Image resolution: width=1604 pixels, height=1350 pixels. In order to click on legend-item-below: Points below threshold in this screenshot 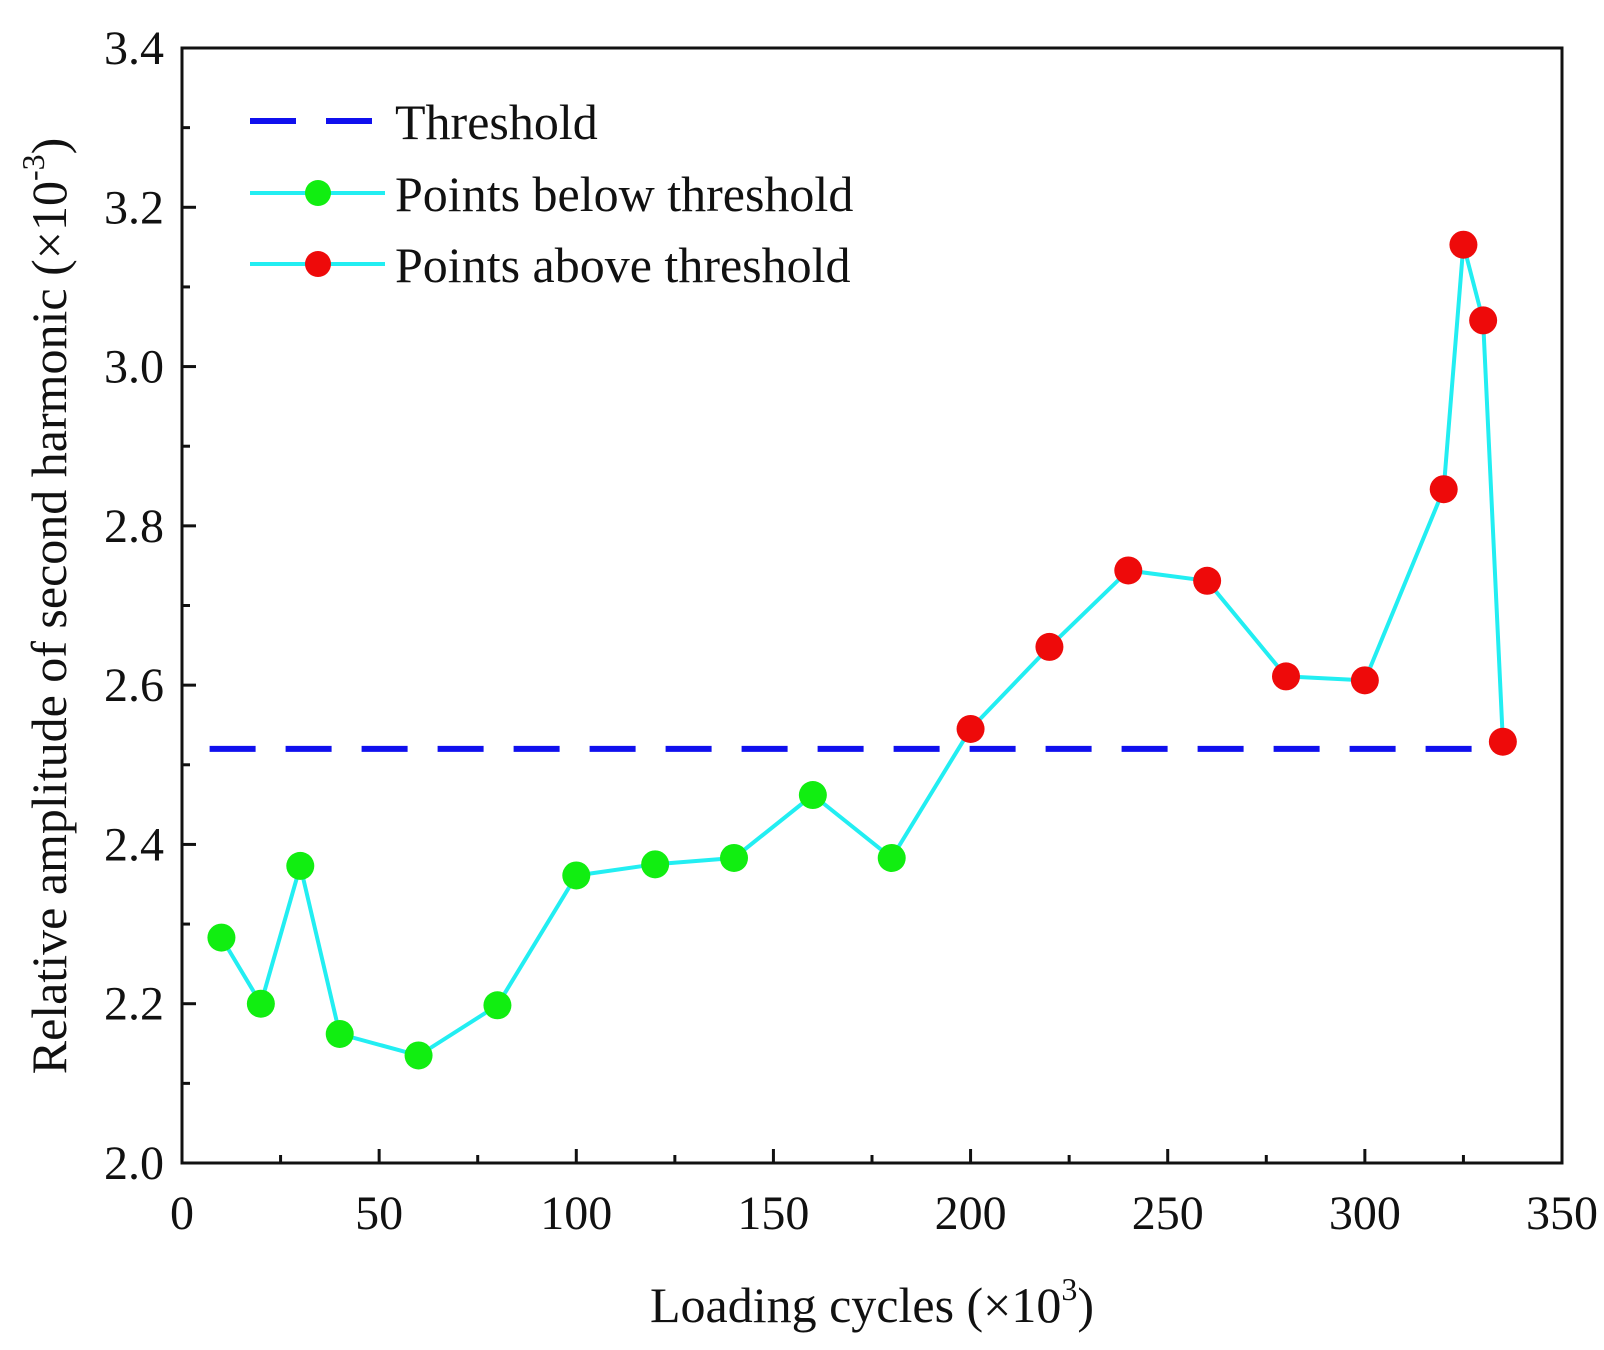, I will do `click(551, 194)`.